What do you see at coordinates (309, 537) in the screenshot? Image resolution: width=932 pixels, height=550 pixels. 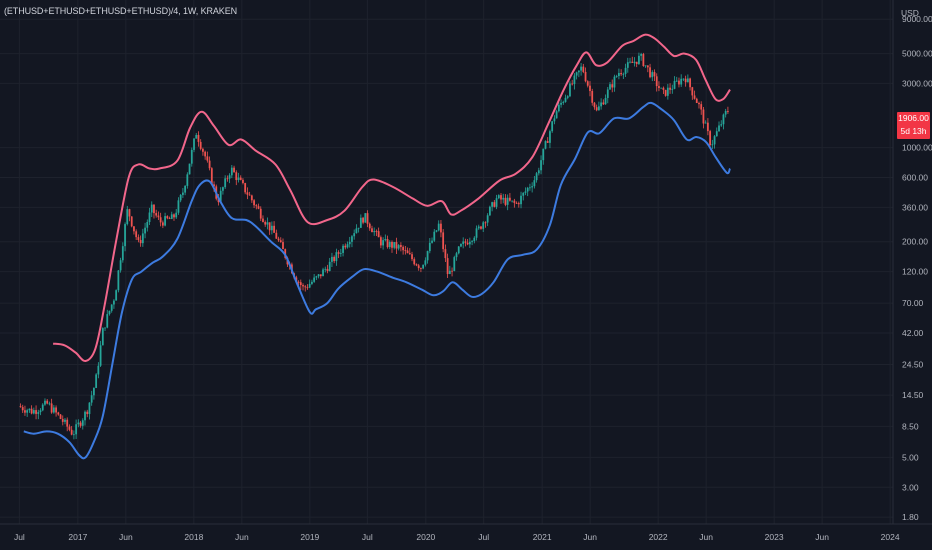 I see `time-tick-label: 2019` at bounding box center [309, 537].